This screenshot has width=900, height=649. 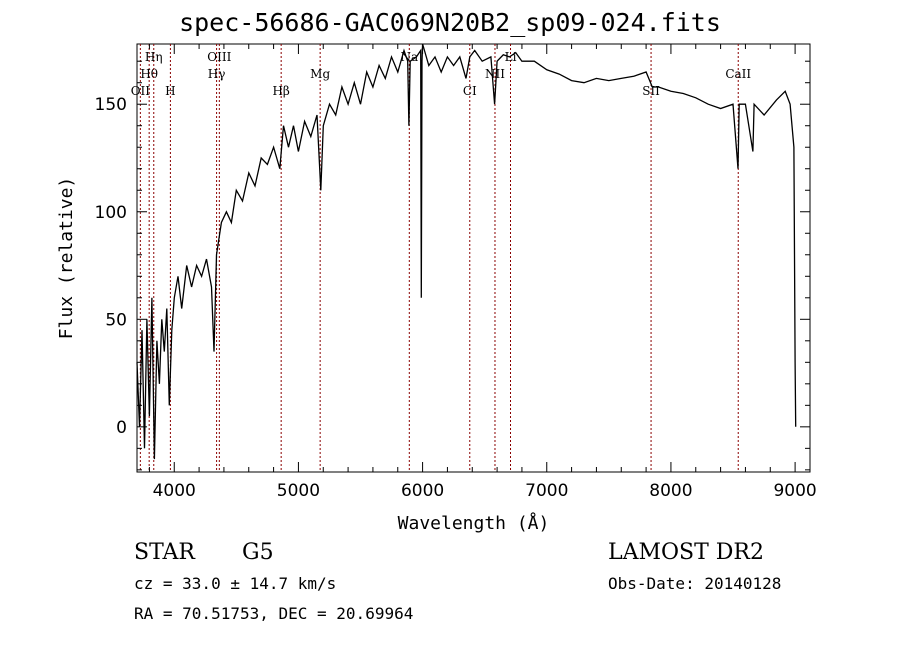 What do you see at coordinates (474, 523) in the screenshot?
I see `x-axis-label: Wavelength (Å)` at bounding box center [474, 523].